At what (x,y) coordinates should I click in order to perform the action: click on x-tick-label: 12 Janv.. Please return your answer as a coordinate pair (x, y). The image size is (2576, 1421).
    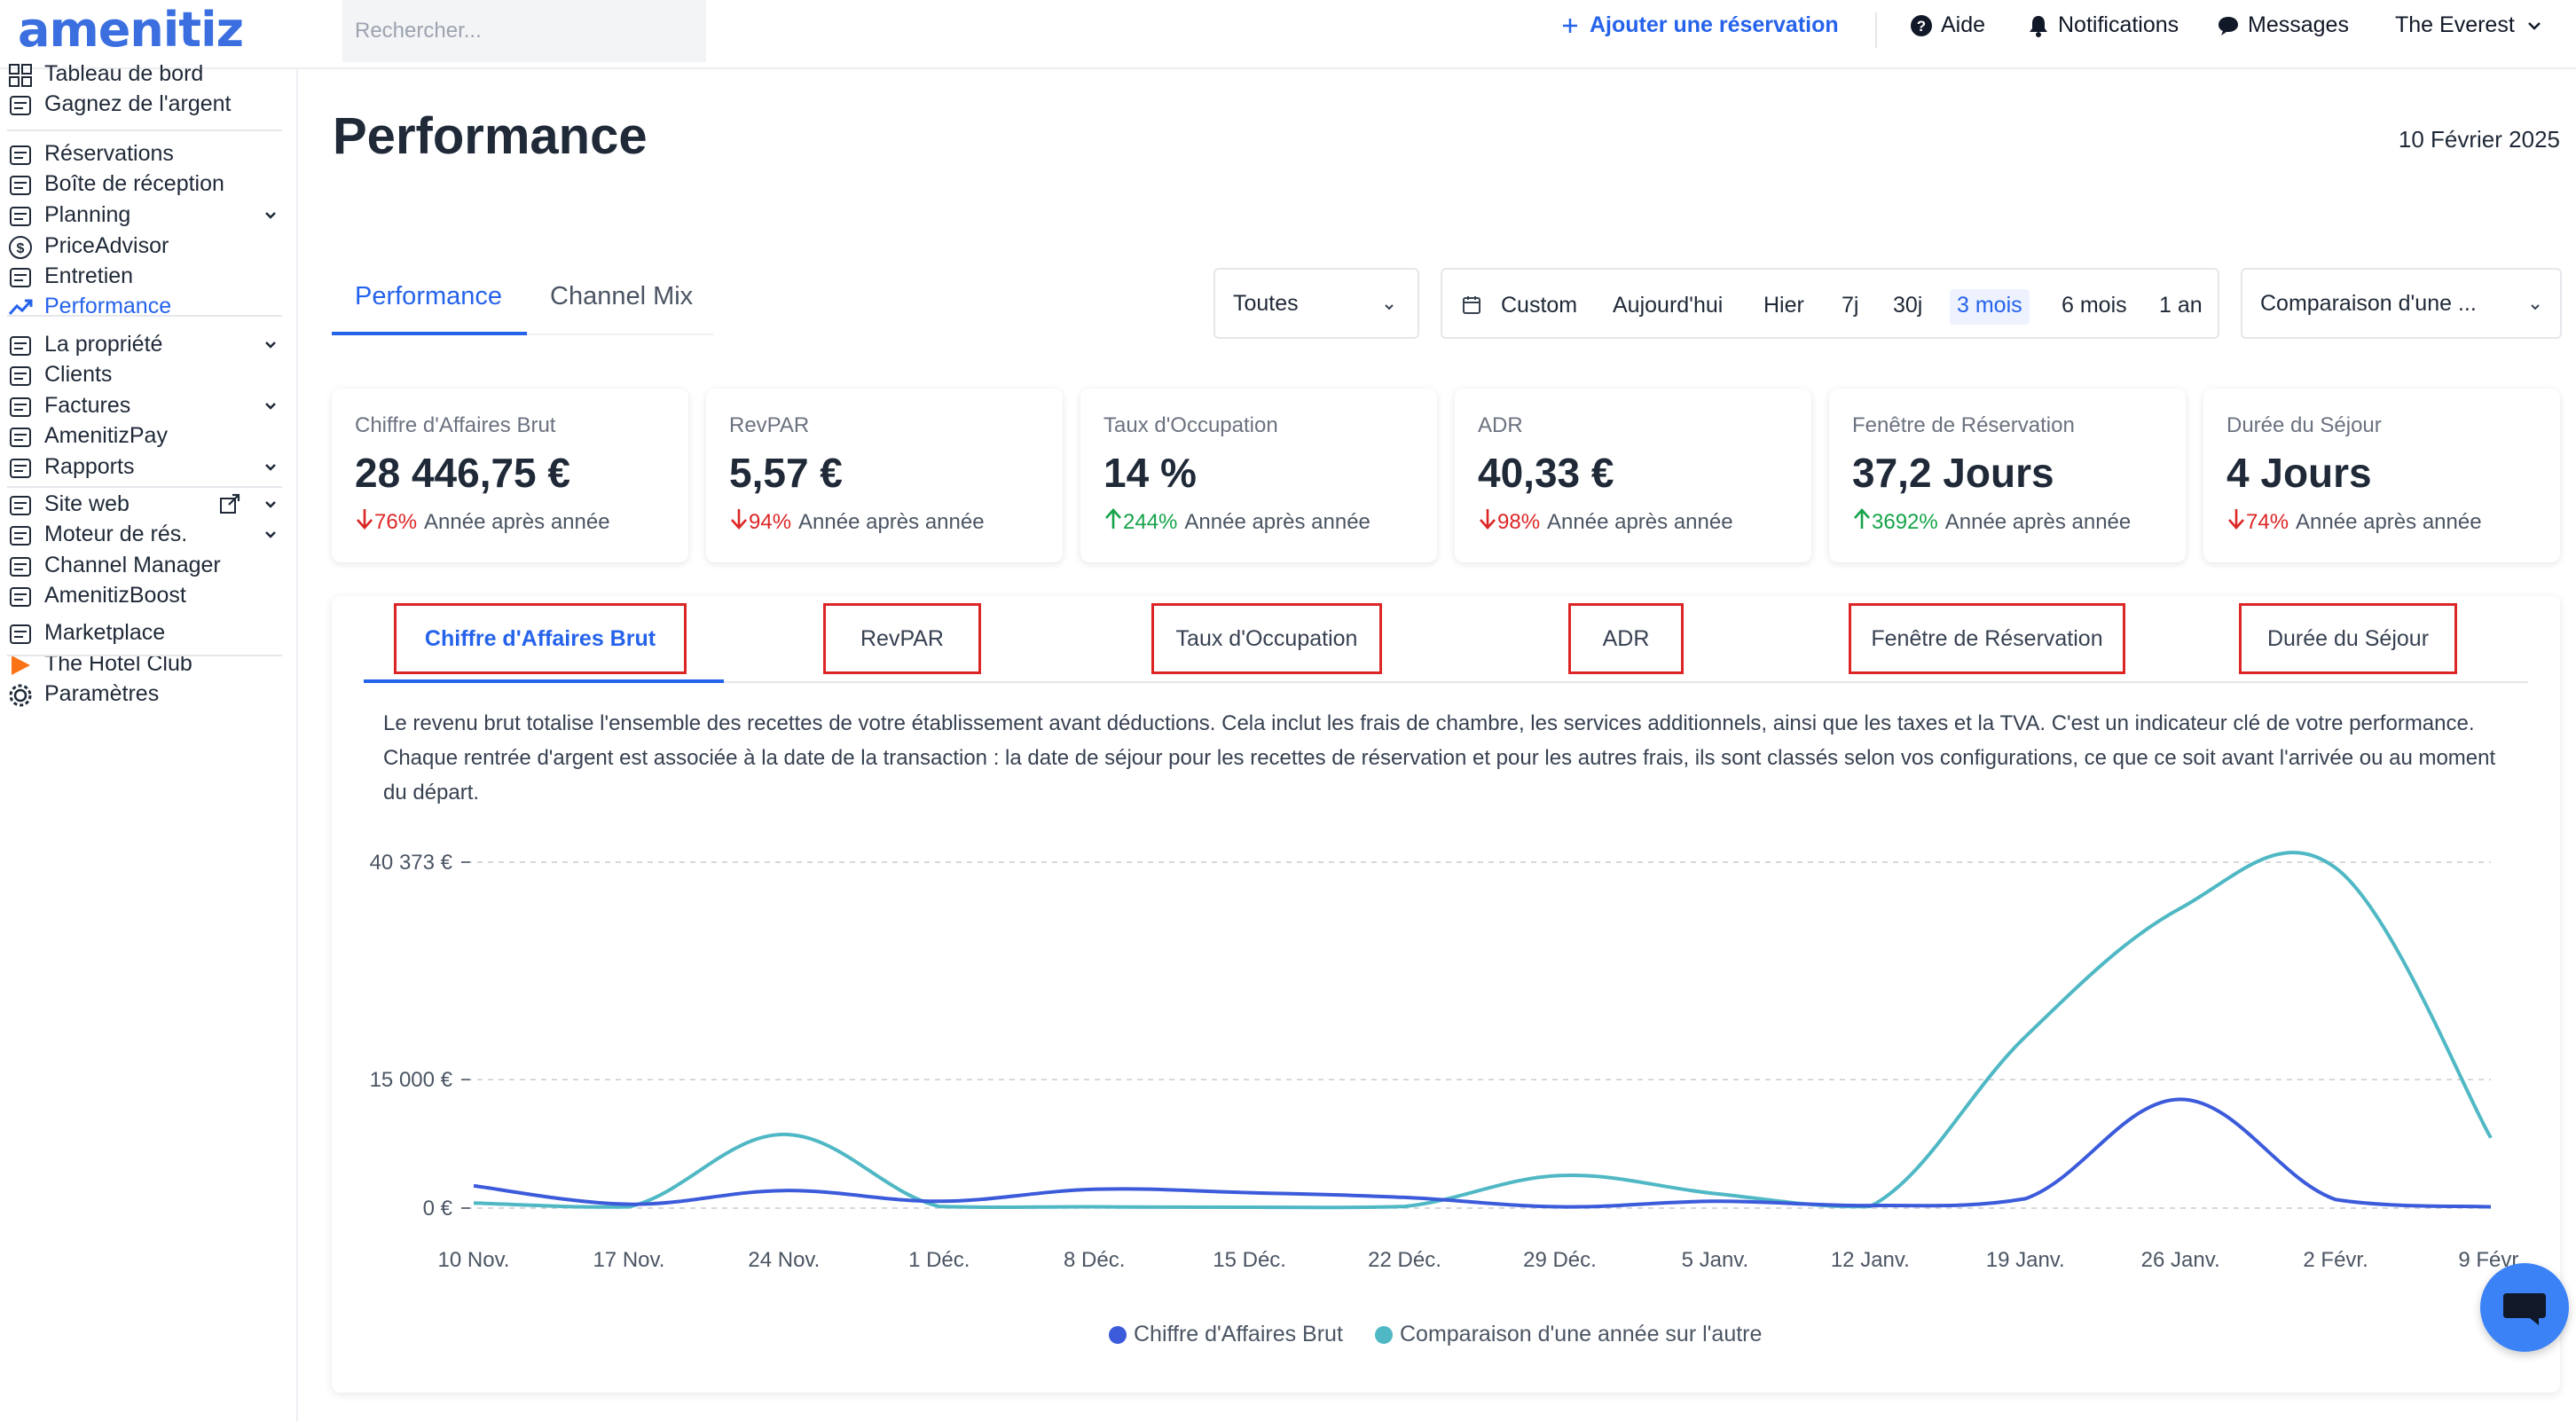
    Looking at the image, I should click on (1870, 1260).